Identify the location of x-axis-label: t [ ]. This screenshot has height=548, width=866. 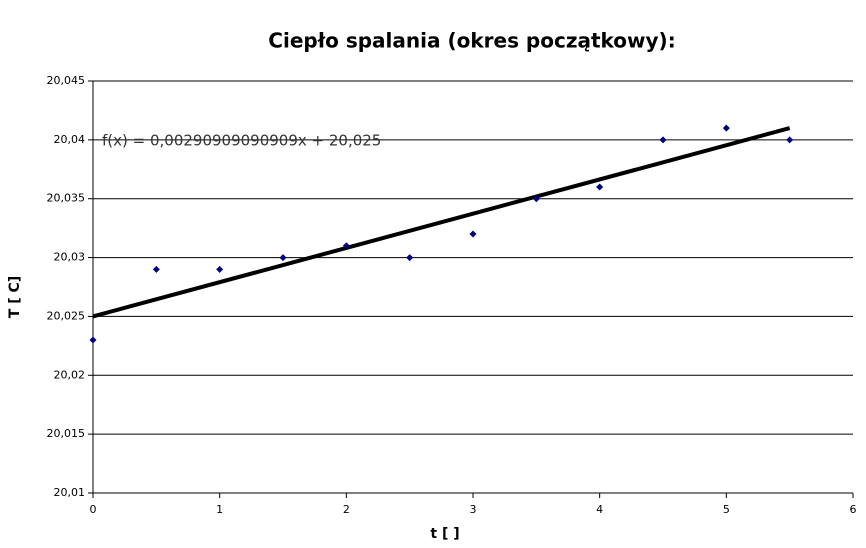
(444, 534).